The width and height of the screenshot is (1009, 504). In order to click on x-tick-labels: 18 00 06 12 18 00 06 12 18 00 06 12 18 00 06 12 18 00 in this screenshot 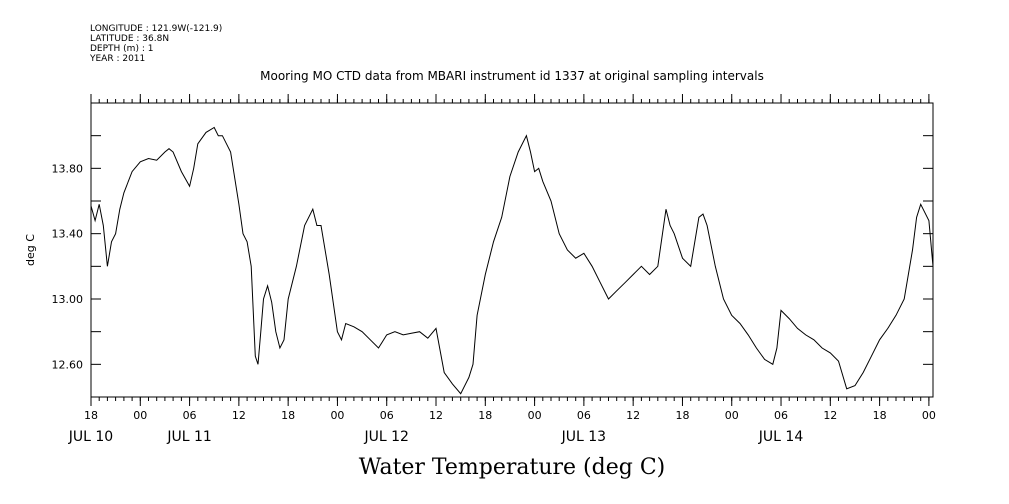, I will do `click(510, 415)`.